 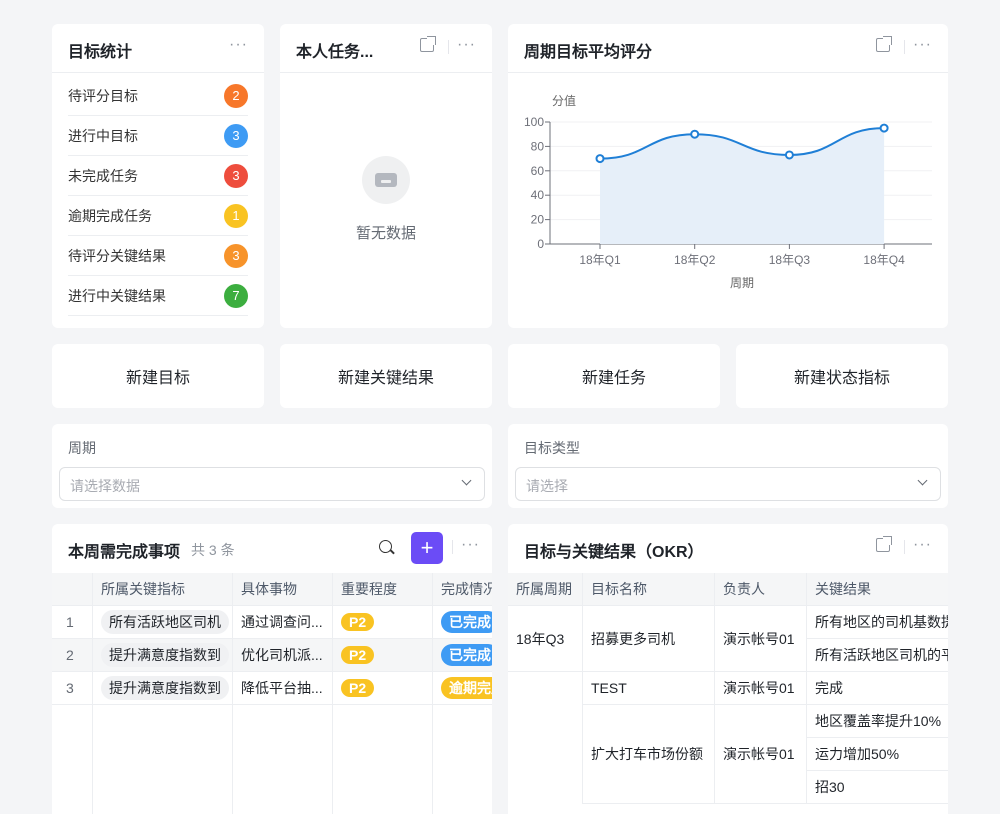 I want to click on column-header: 所属关键指标, so click(x=163, y=589).